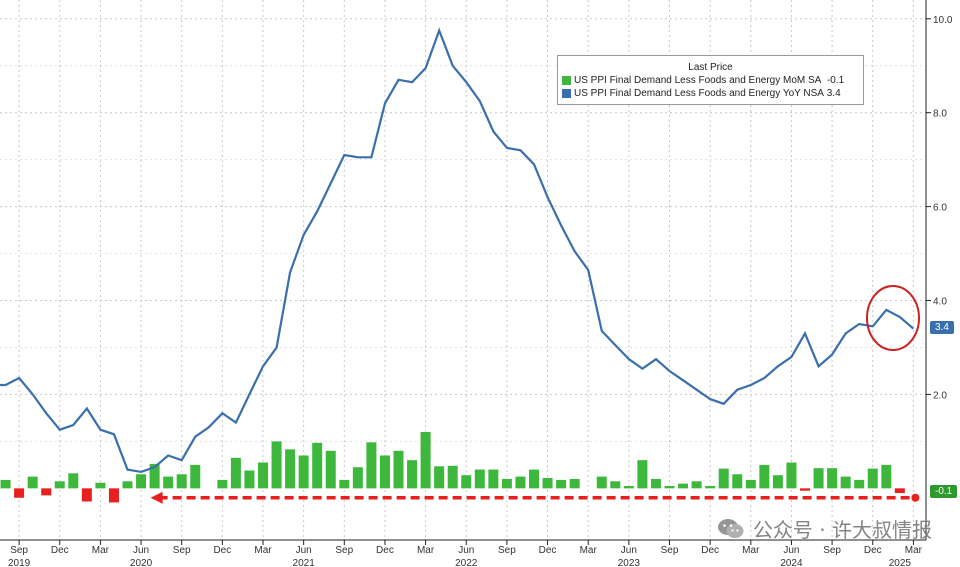  Describe the element at coordinates (835, 80) in the screenshot. I see `legend-value-mom: -0.1` at that location.